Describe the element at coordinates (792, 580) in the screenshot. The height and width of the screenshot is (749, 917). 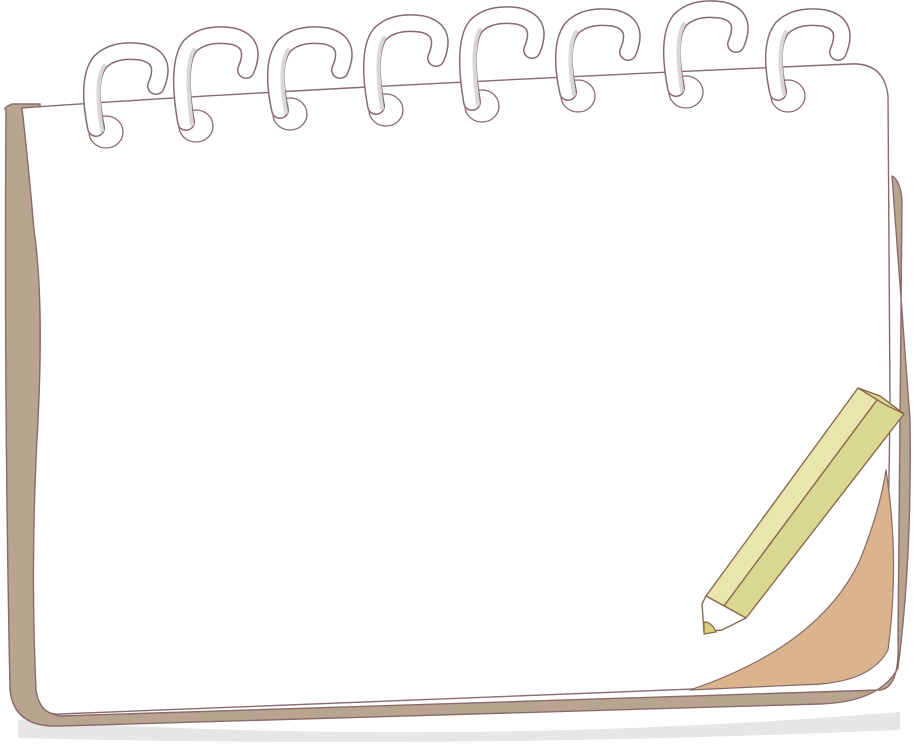
I see `page-curl` at that location.